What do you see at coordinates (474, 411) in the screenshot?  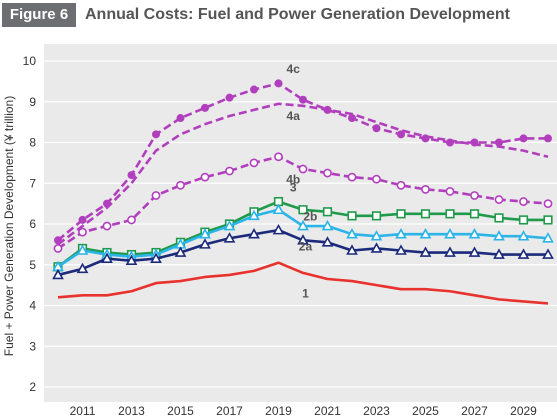 I see `x-tick-label: 2027` at bounding box center [474, 411].